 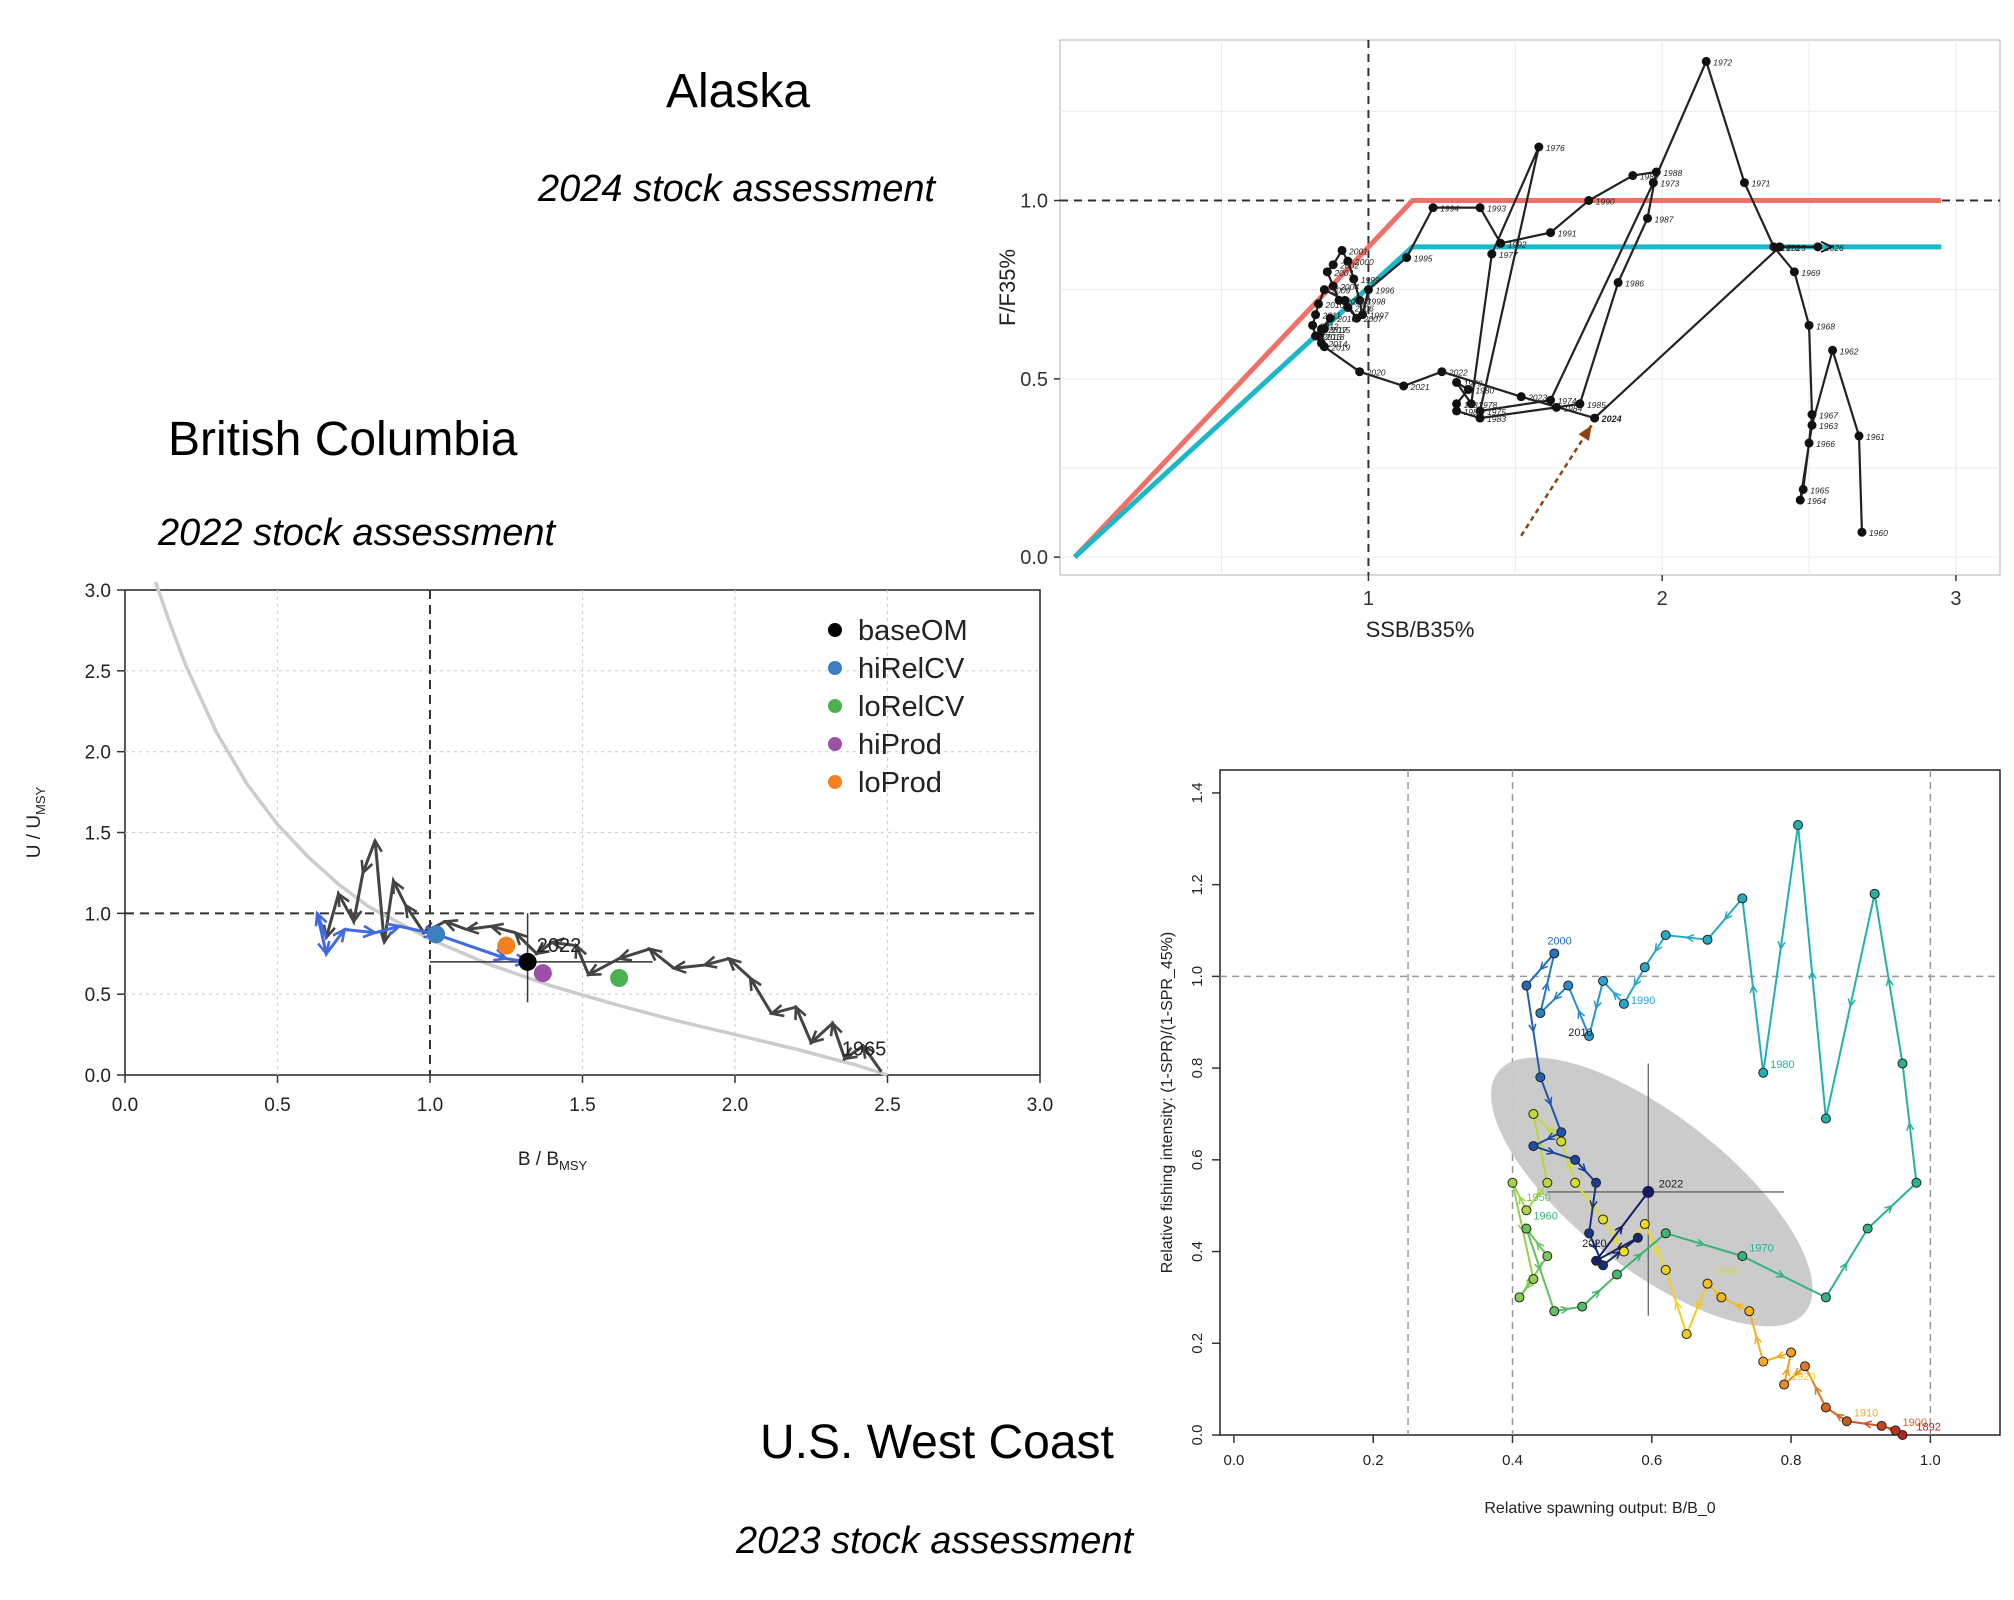 I want to click on wc-ytick-label: 0.4, so click(x=1197, y=1251).